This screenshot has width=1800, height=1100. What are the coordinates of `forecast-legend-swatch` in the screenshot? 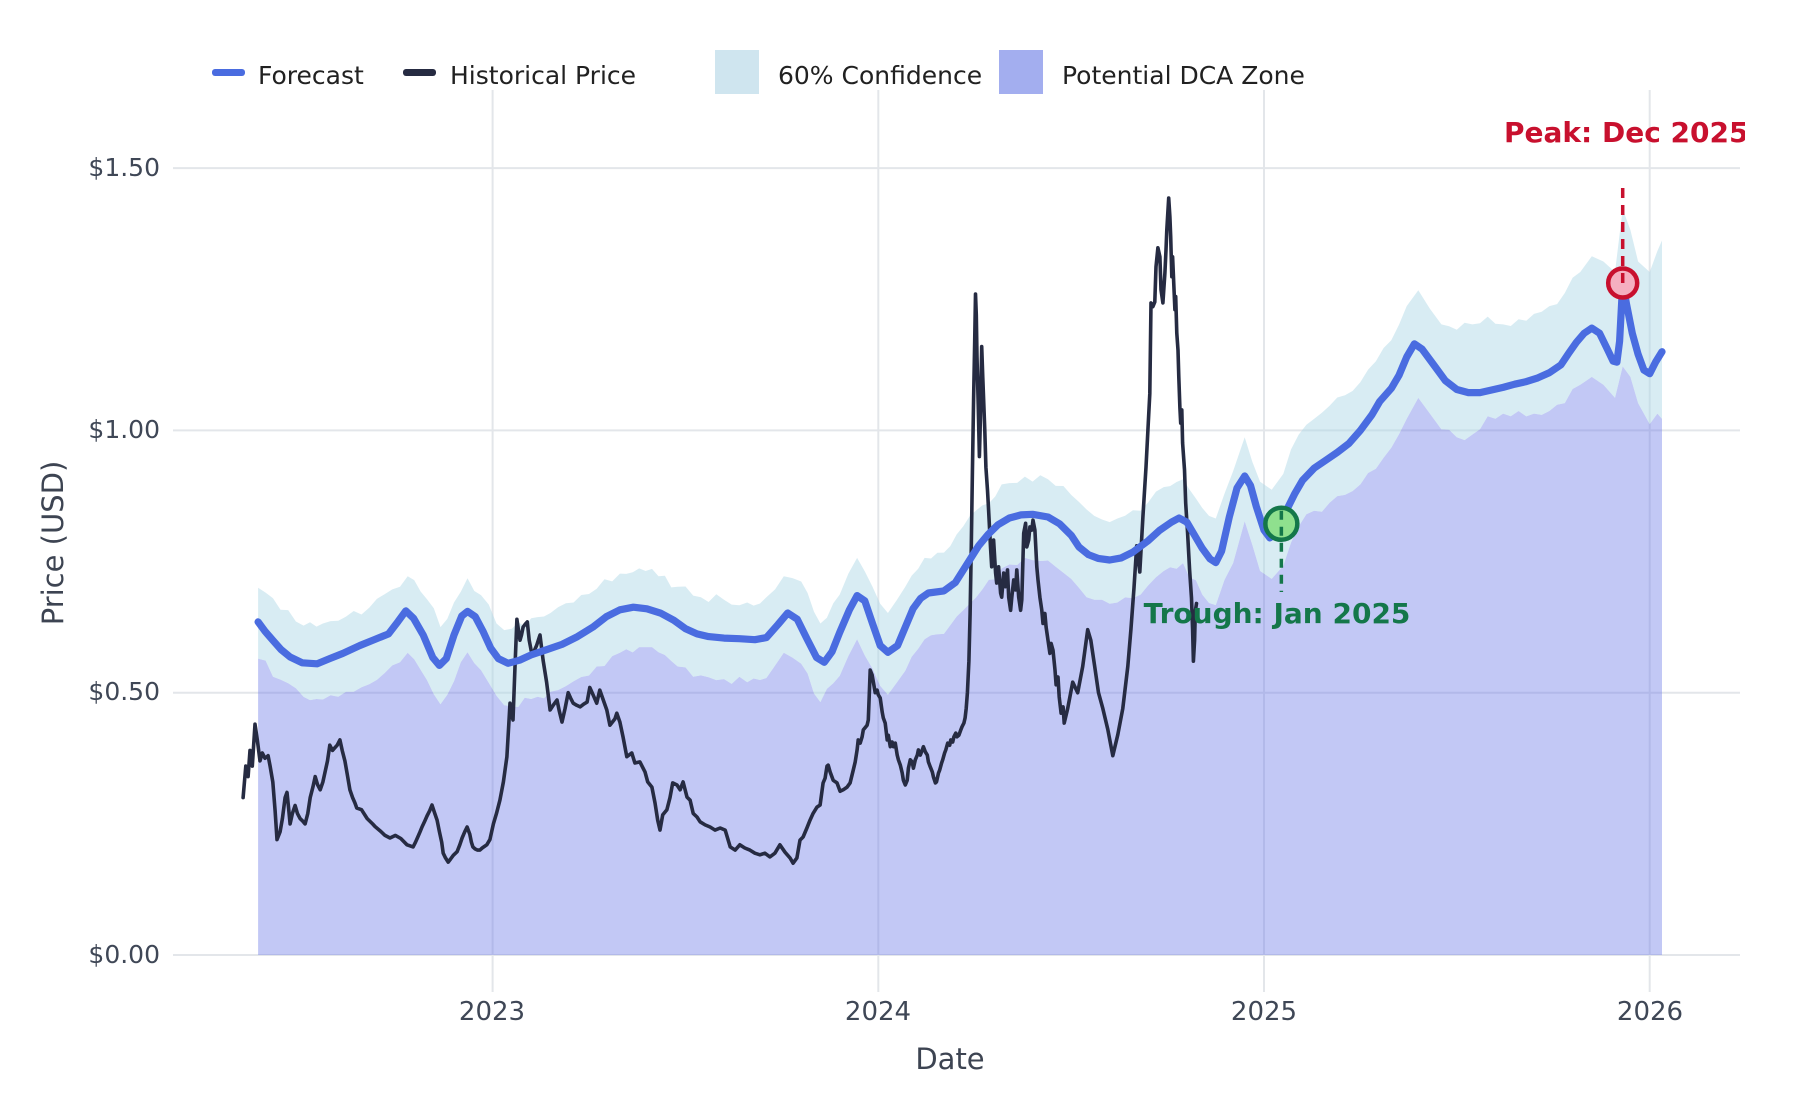 It's located at (228, 72).